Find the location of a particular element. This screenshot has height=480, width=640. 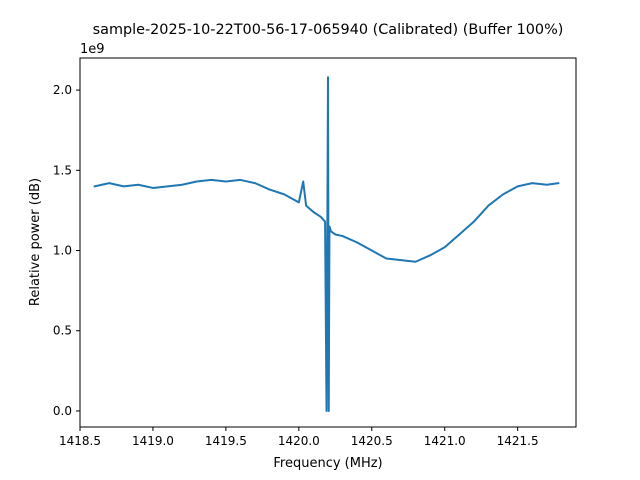

x-tick-label: 1418.5 is located at coordinates (80, 441).